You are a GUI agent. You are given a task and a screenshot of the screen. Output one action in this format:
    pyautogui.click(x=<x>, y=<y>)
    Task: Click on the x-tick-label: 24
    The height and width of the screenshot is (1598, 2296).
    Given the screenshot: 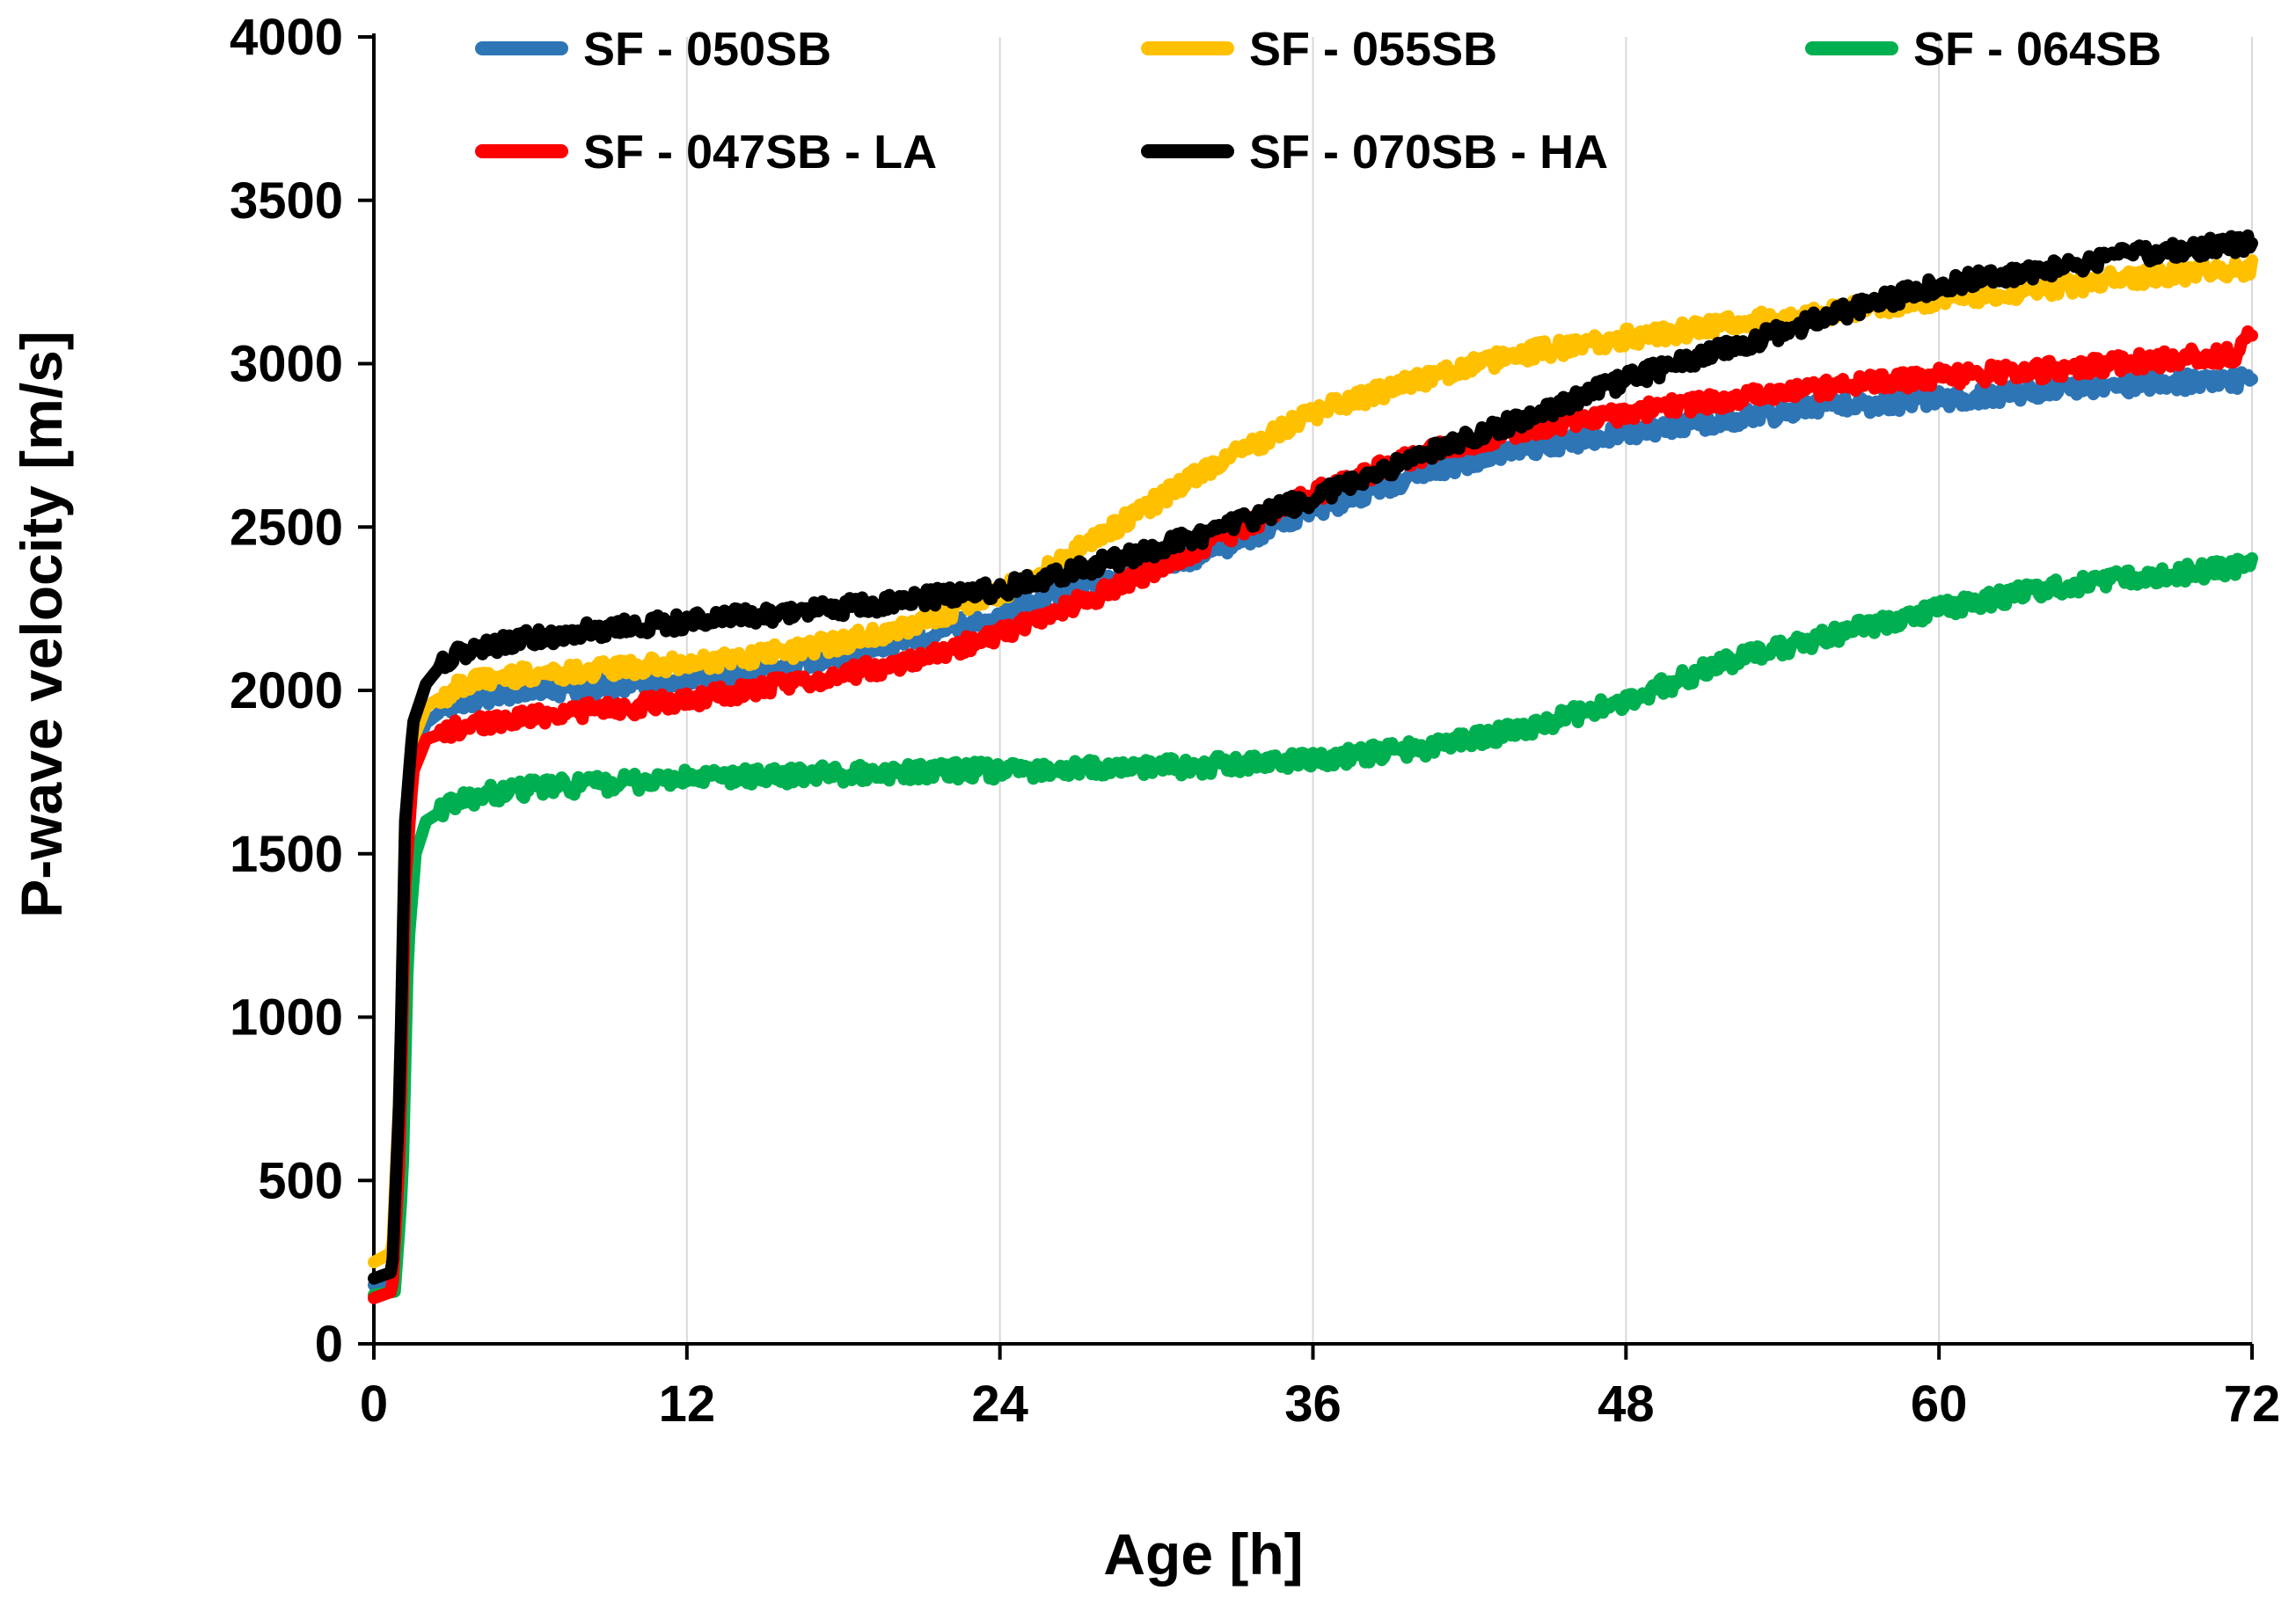 What is the action you would take?
    pyautogui.click(x=999, y=1404)
    